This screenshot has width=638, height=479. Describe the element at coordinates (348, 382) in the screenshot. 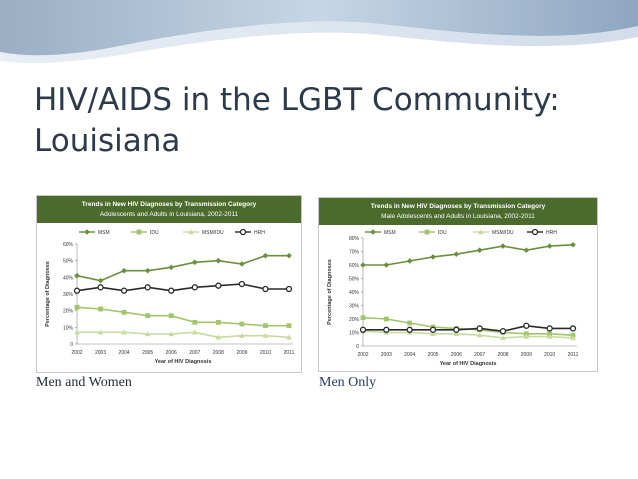

I see `caption-men-only: Men Only` at that location.